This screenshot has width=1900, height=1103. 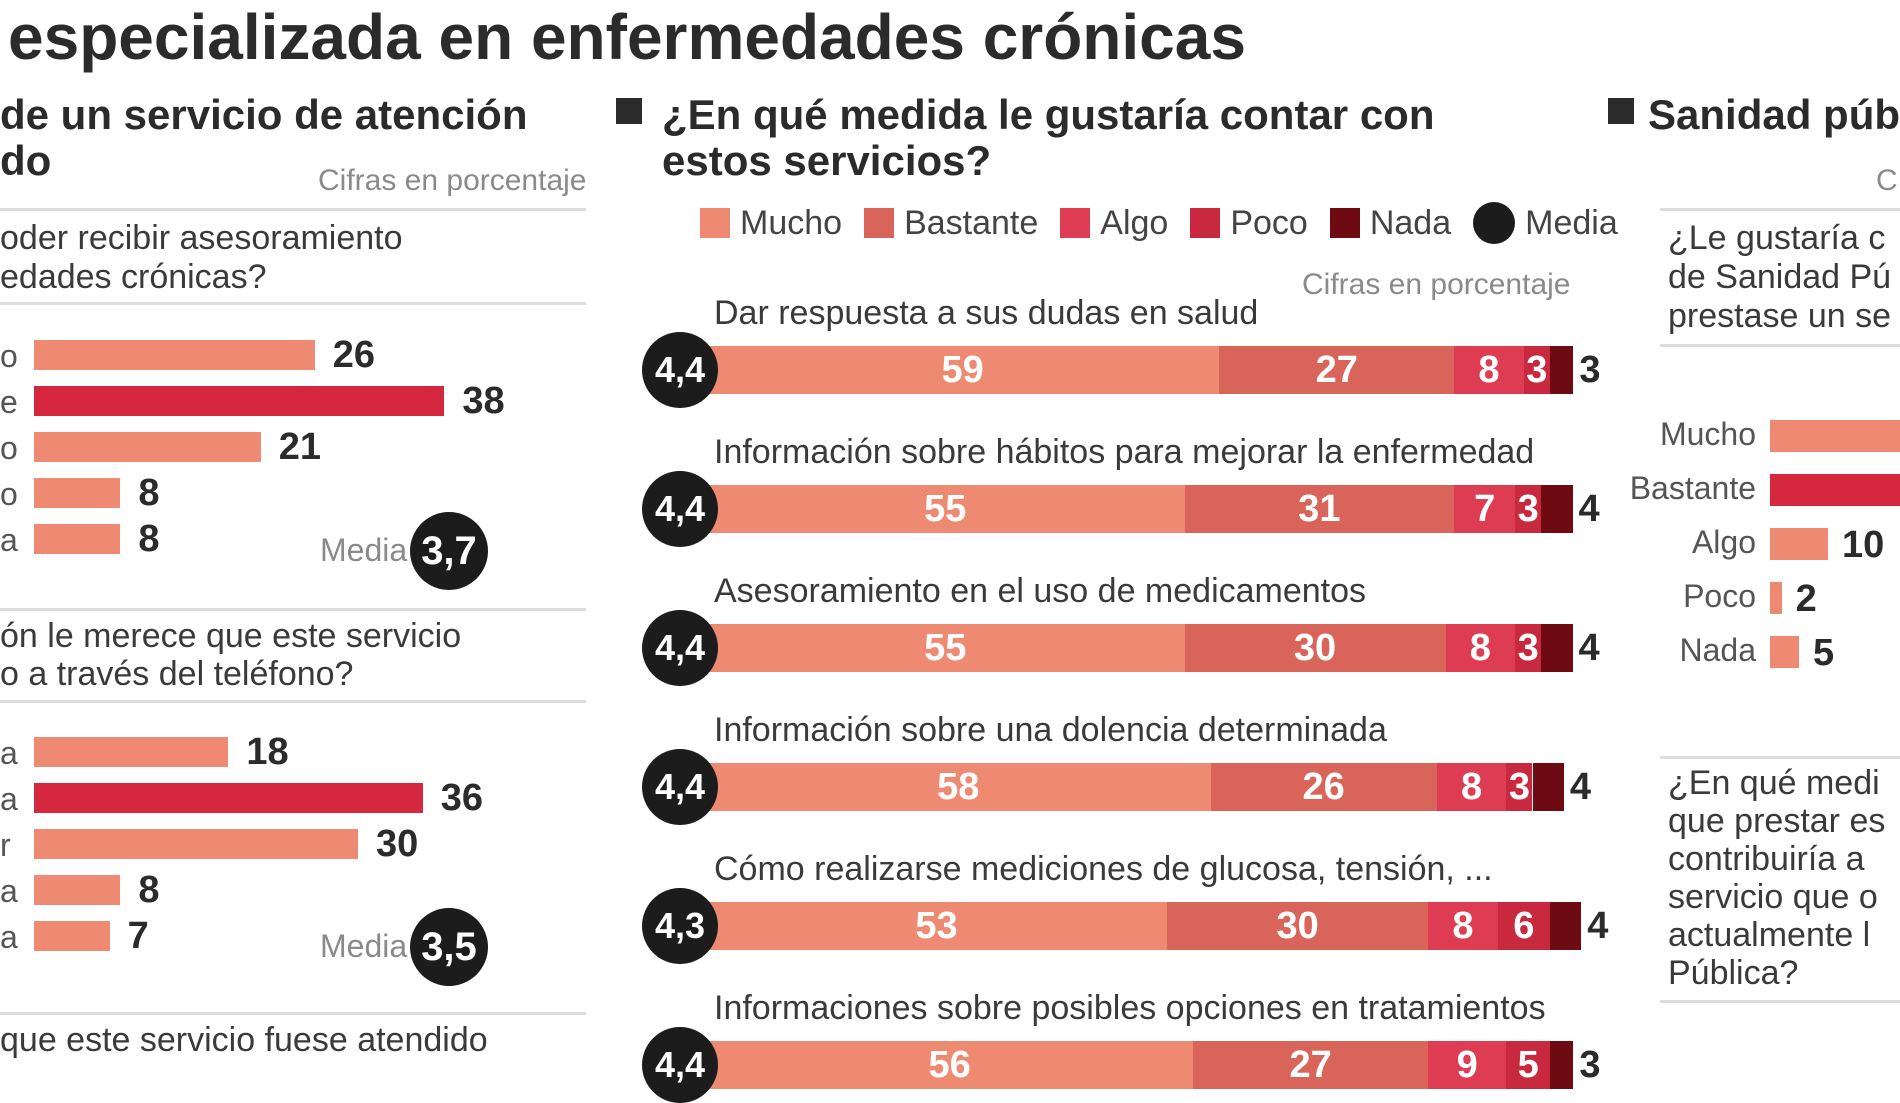 I want to click on legend-item-mucho: Mucho, so click(x=771, y=223).